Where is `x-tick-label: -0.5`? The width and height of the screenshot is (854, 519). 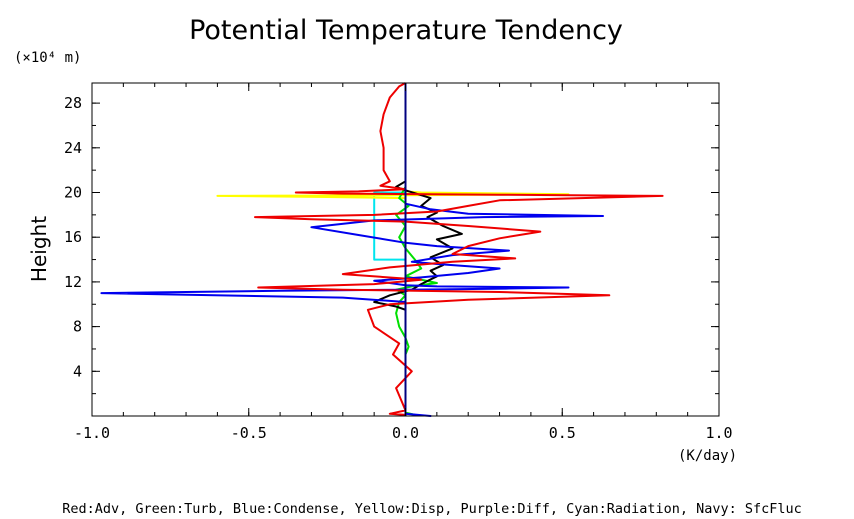
x-tick-label: -0.5 is located at coordinates (249, 433).